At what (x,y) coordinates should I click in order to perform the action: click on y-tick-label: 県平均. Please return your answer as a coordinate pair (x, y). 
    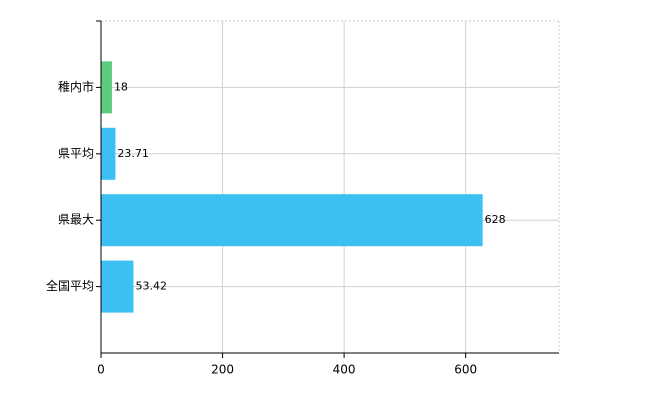
    Looking at the image, I should click on (76, 153).